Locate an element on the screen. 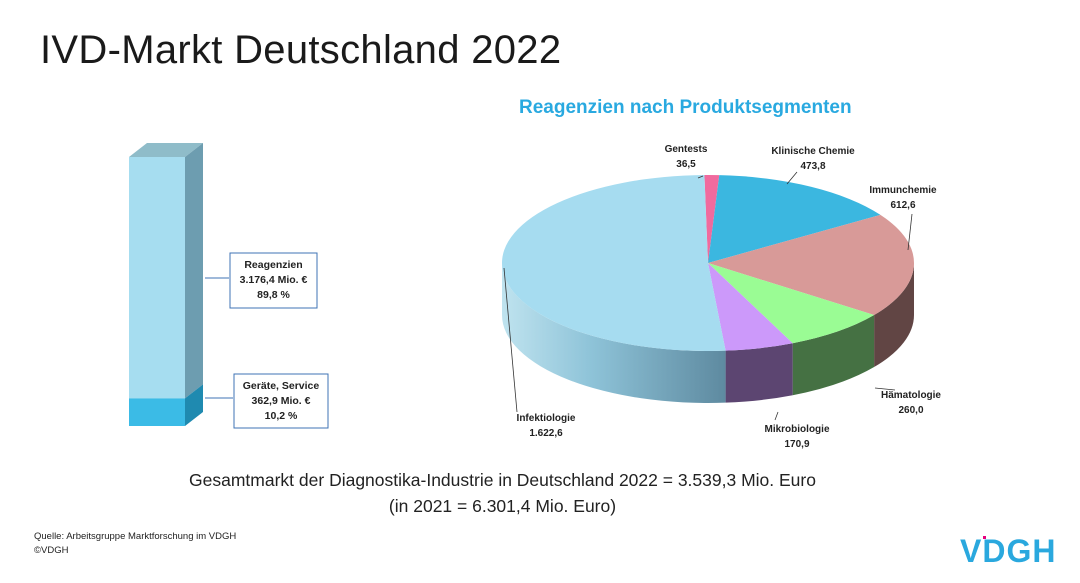 The width and height of the screenshot is (1080, 583). pie-slice-mikrobiologie is located at coordinates (750, 307).